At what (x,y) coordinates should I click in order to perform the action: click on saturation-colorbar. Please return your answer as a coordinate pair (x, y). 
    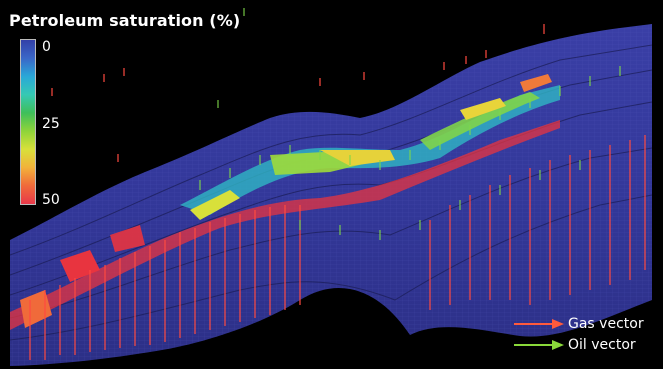
    Looking at the image, I should click on (28, 122).